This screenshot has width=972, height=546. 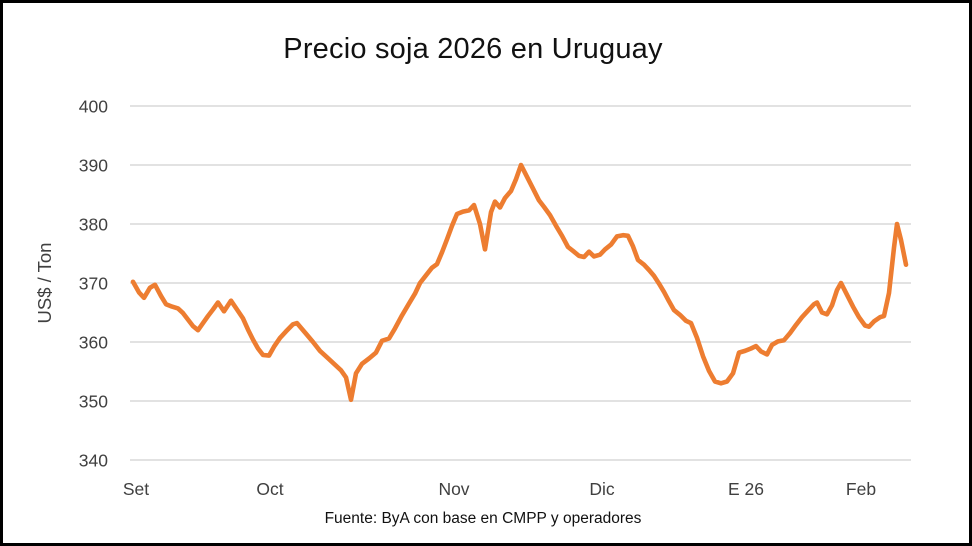 I want to click on y-tick-label-360: 360, so click(x=93, y=343).